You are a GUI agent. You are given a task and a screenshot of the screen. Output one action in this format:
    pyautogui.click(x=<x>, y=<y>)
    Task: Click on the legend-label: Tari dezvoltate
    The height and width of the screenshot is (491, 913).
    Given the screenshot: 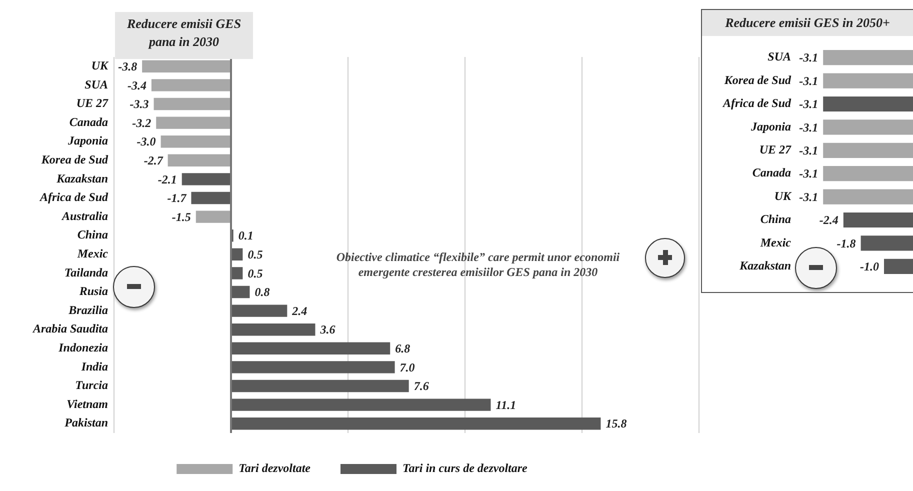 What is the action you would take?
    pyautogui.click(x=275, y=468)
    